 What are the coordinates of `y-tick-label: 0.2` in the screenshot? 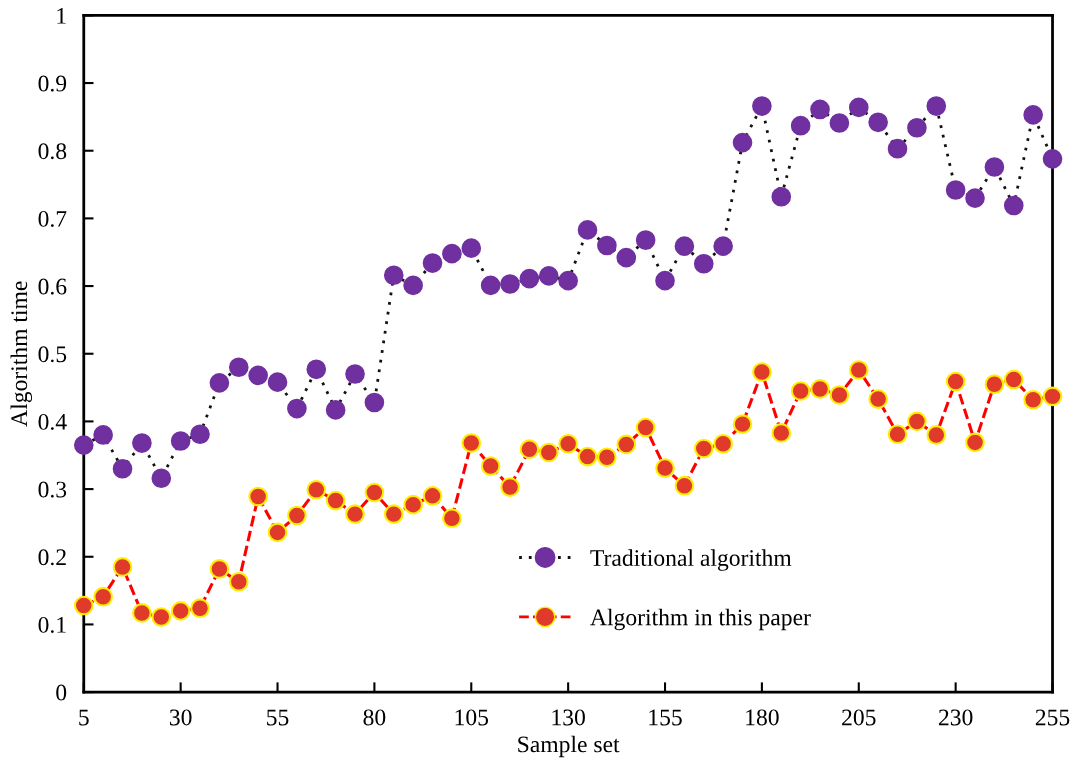 It's located at (52, 557).